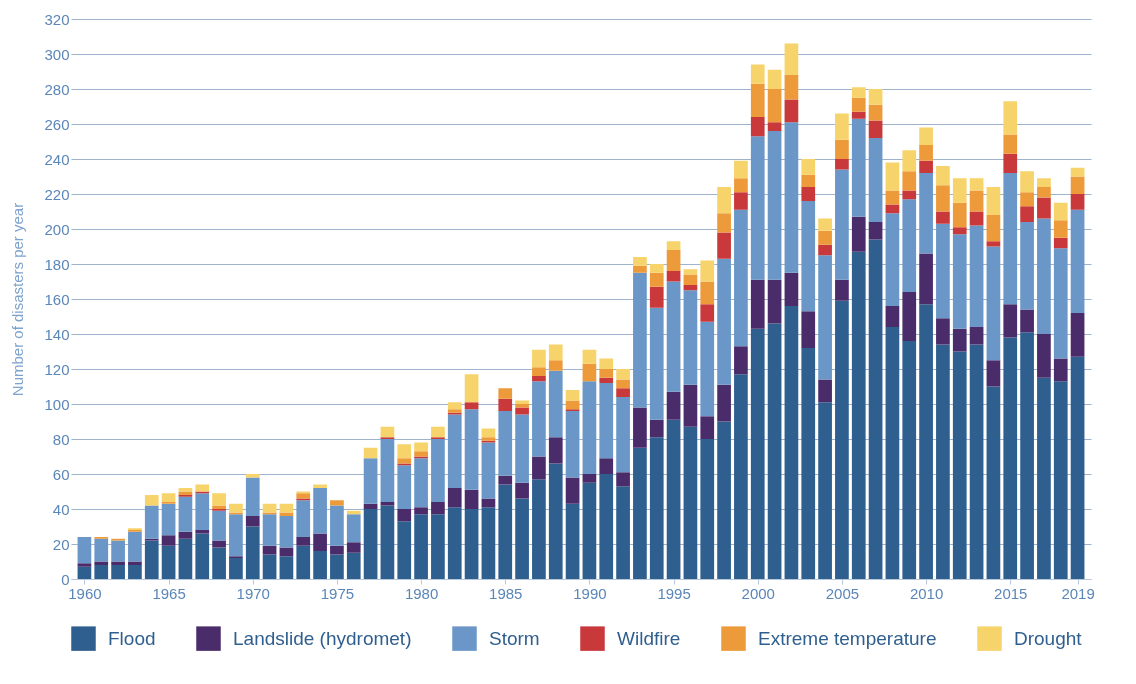 This screenshot has height=684, width=1136. What do you see at coordinates (1011, 593) in the screenshot?
I see `x-tick-label: 2015` at bounding box center [1011, 593].